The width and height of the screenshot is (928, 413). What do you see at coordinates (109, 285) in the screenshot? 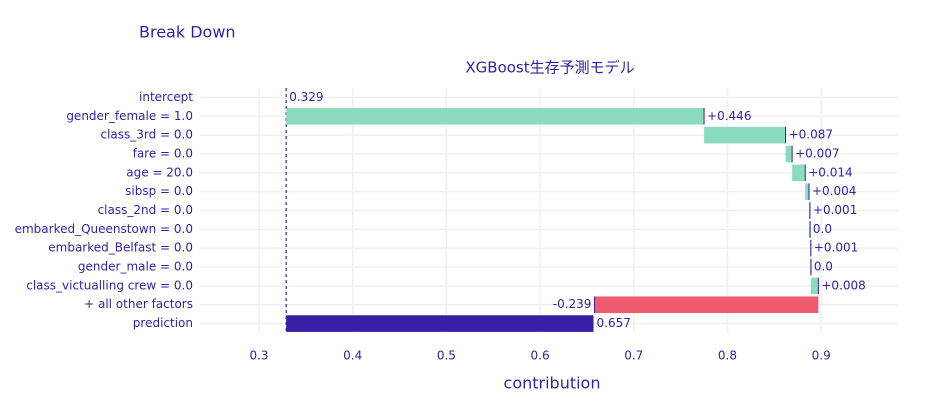
I see `y-tick-label: class_victualling crew = 0.0` at bounding box center [109, 285].